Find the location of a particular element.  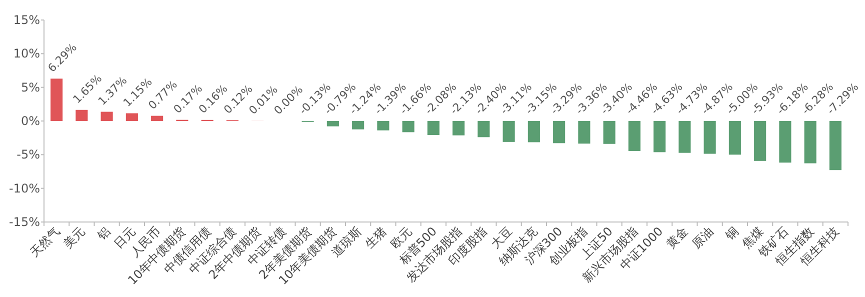

y-tick-label: -5% is located at coordinates (28, 155).